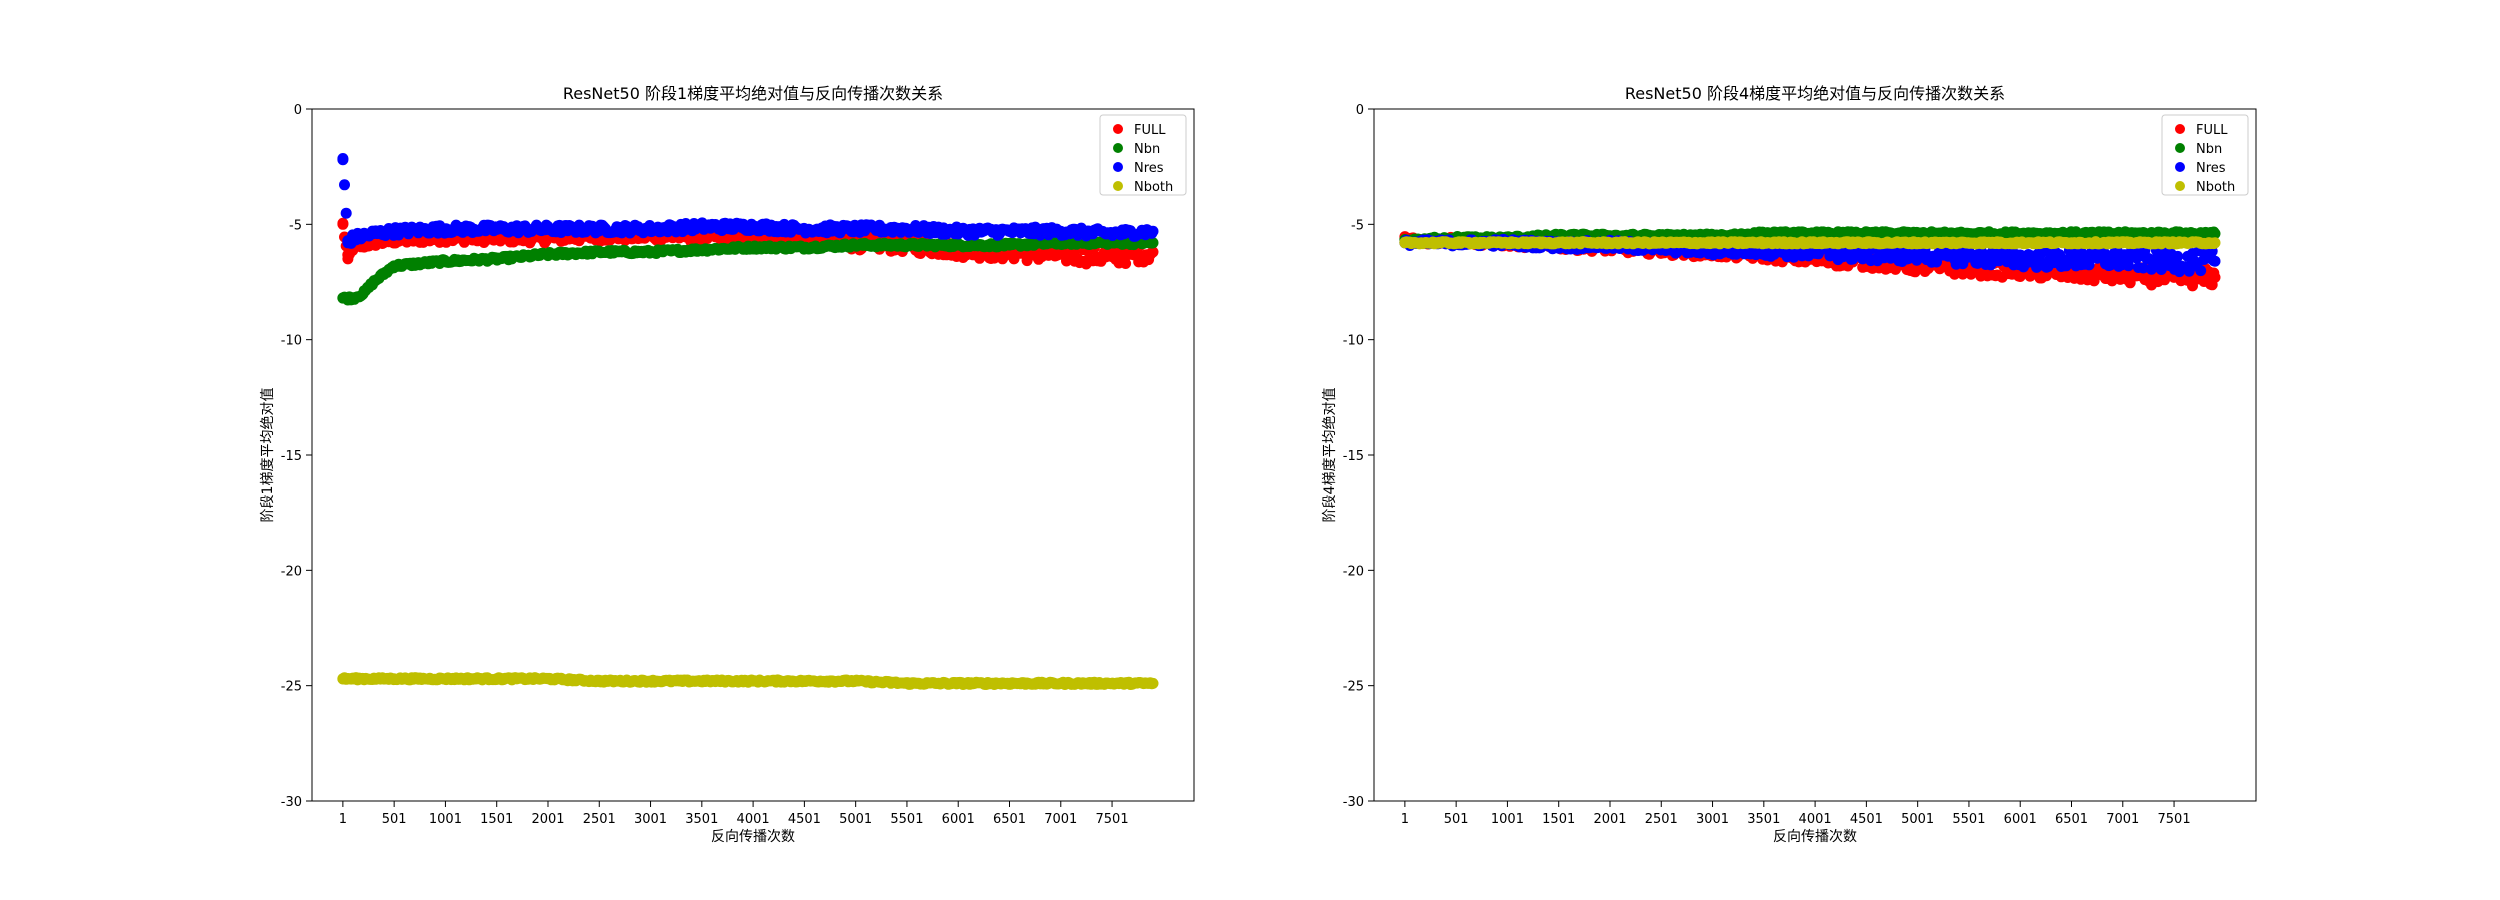  What do you see at coordinates (753, 837) in the screenshot?
I see `x-axis-label: 反向传播次数` at bounding box center [753, 837].